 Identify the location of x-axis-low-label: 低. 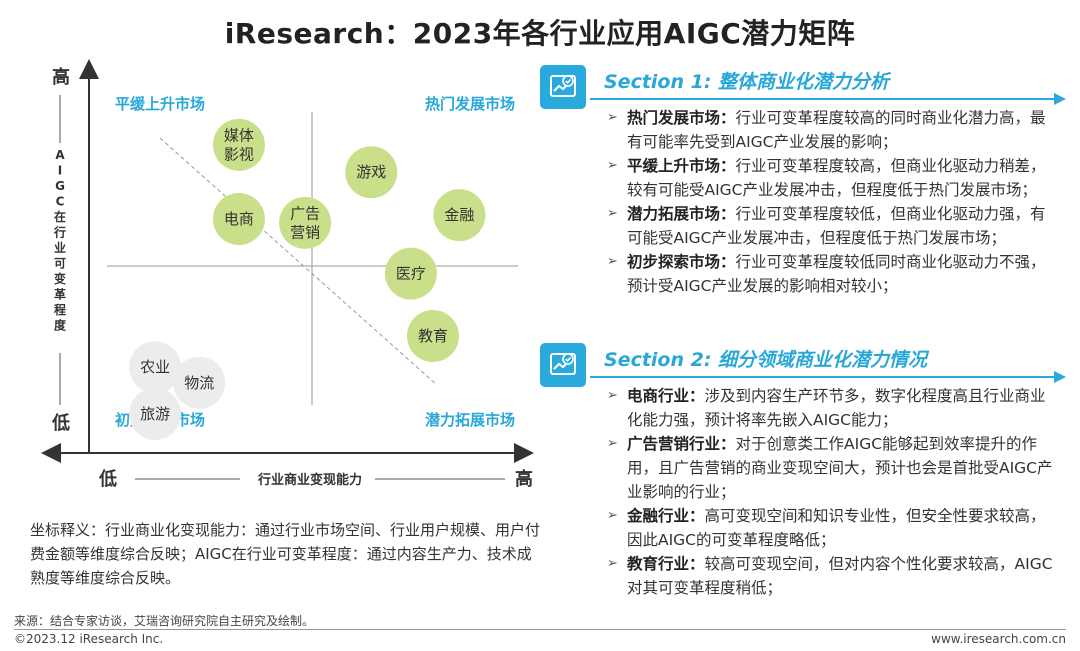
(107, 479).